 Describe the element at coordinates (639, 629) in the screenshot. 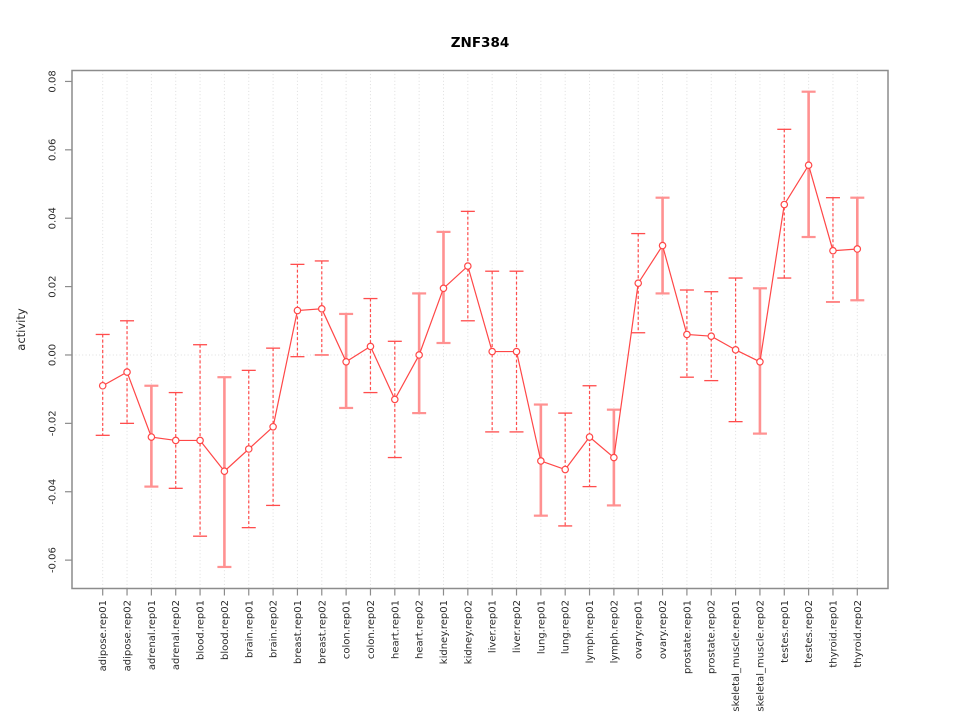

I see `x-tick-label: ovary.rep01` at that location.